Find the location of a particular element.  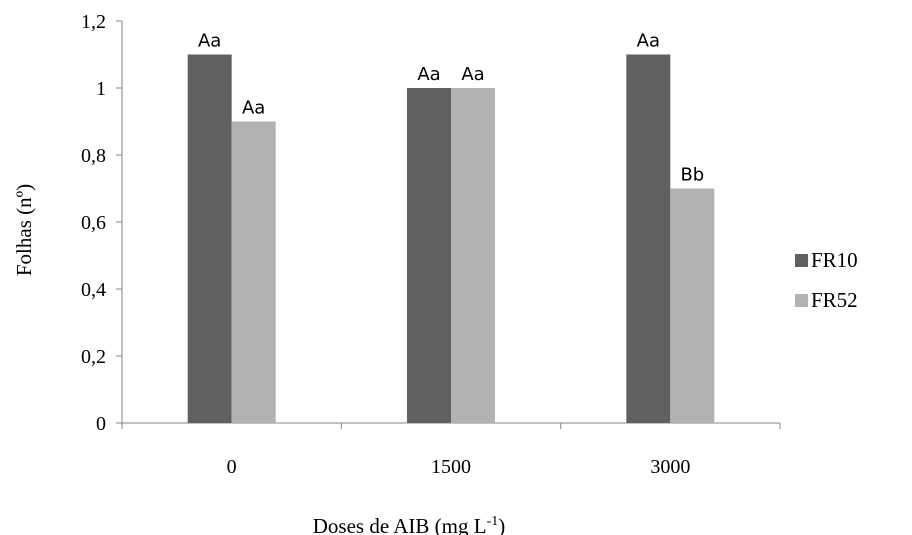

legend-label-fr10: FR10 is located at coordinates (834, 260).